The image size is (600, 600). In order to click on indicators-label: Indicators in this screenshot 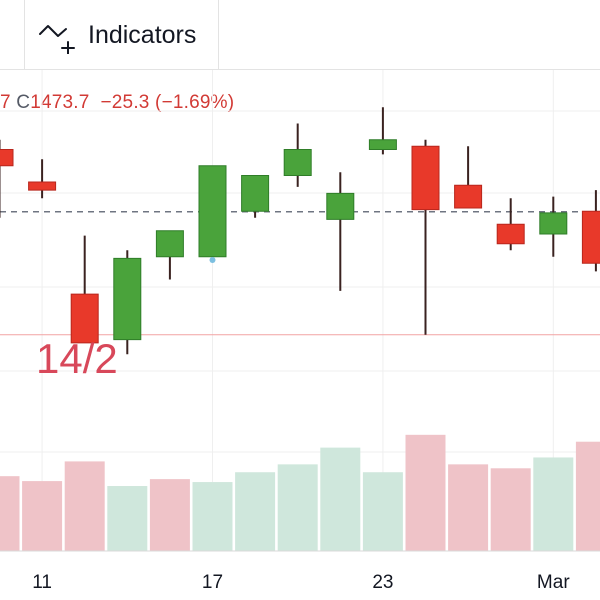, I will do `click(142, 35)`.